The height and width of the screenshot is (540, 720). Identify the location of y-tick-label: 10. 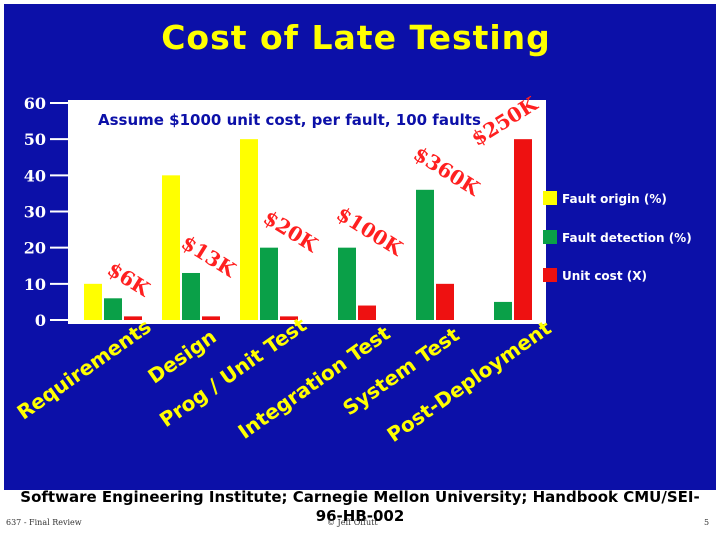
(35, 284).